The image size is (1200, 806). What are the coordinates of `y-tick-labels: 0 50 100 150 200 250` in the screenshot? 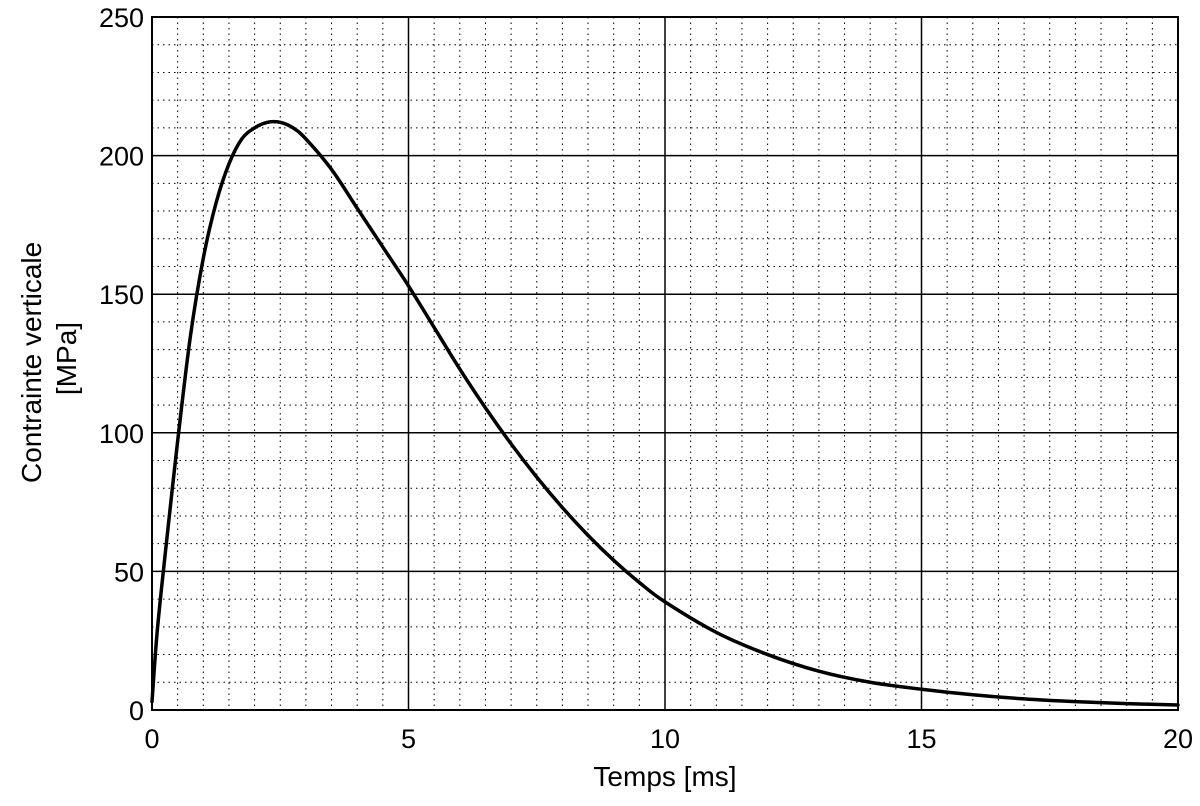 It's located at (121, 364).